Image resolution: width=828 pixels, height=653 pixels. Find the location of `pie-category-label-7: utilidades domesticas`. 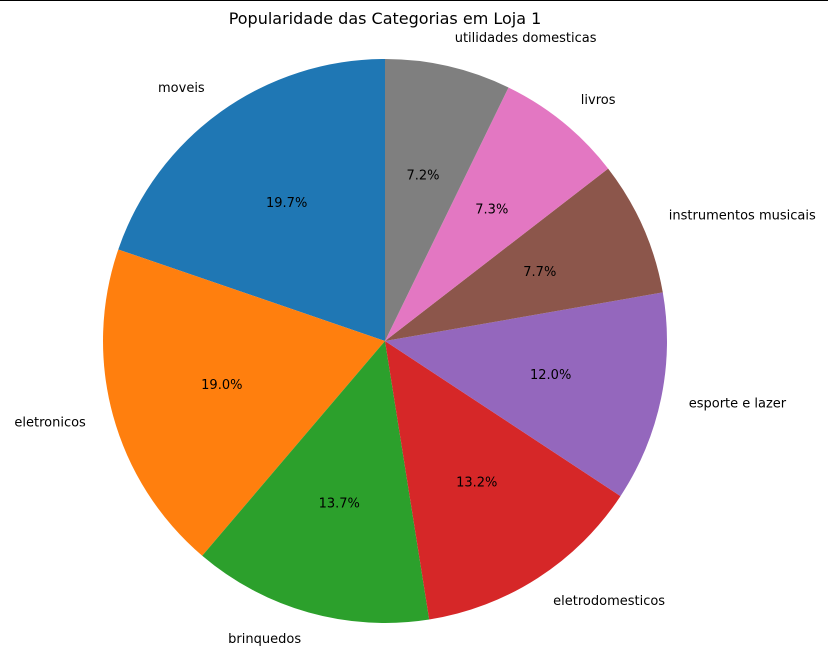

pie-category-label-7: utilidades domesticas is located at coordinates (526, 38).